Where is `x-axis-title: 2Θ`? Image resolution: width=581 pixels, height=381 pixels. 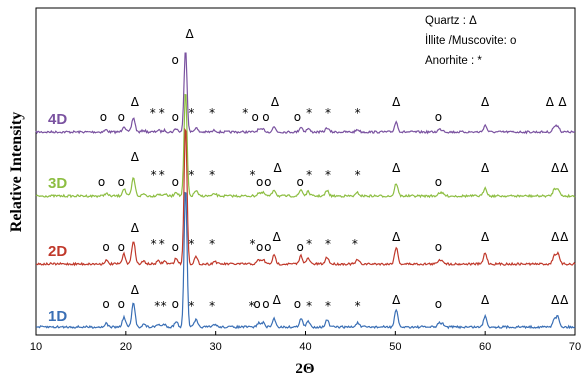
x-axis-title: 2Θ is located at coordinates (304, 369).